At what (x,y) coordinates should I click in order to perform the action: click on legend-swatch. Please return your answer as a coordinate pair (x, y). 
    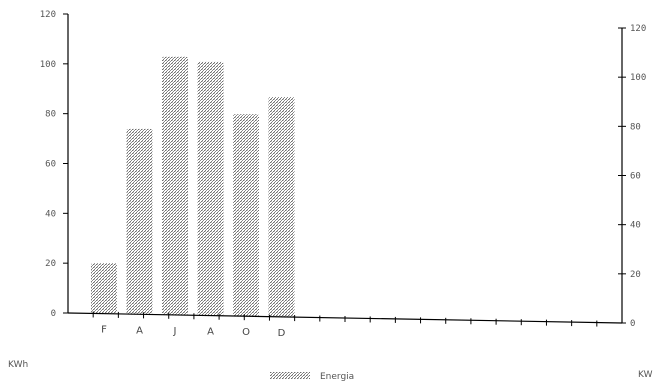
    Looking at the image, I should click on (290, 375).